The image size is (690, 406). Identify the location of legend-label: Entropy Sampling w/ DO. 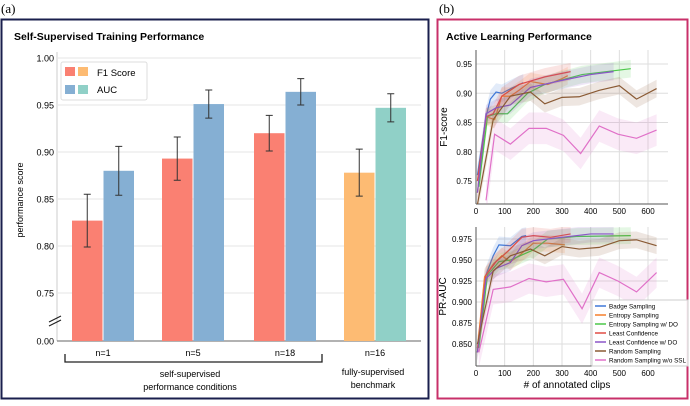
(643, 325).